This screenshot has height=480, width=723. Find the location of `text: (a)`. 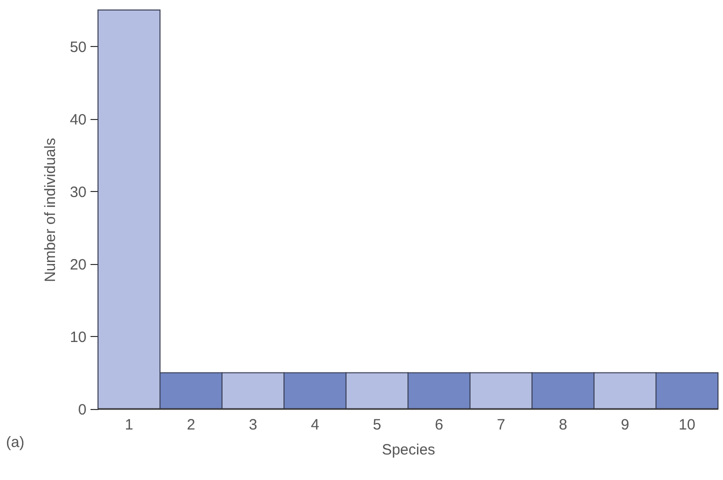

text: (a) is located at coordinates (15, 442).